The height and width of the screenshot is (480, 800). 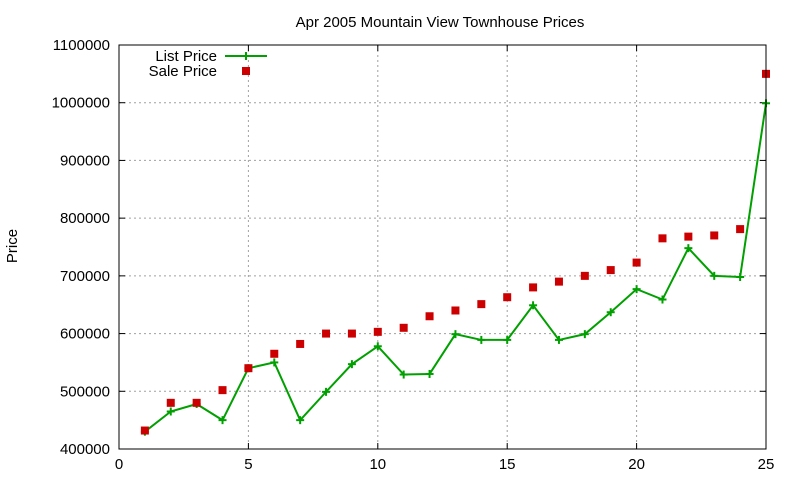 I want to click on y-axis-label: Price, so click(x=12, y=246).